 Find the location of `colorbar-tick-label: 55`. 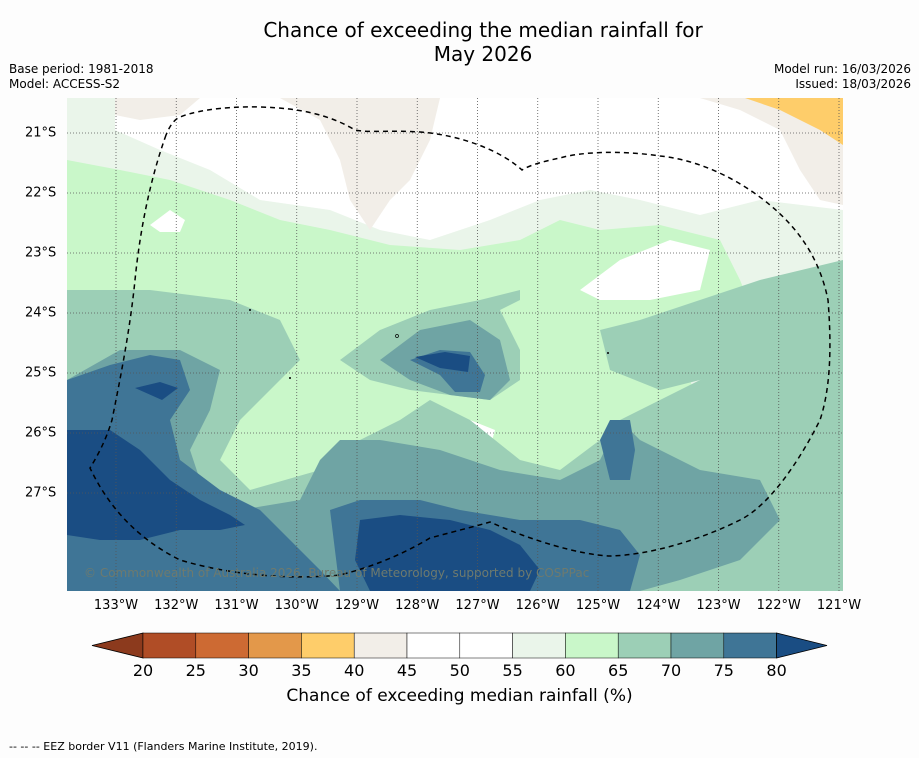

colorbar-tick-label: 55 is located at coordinates (512, 670).